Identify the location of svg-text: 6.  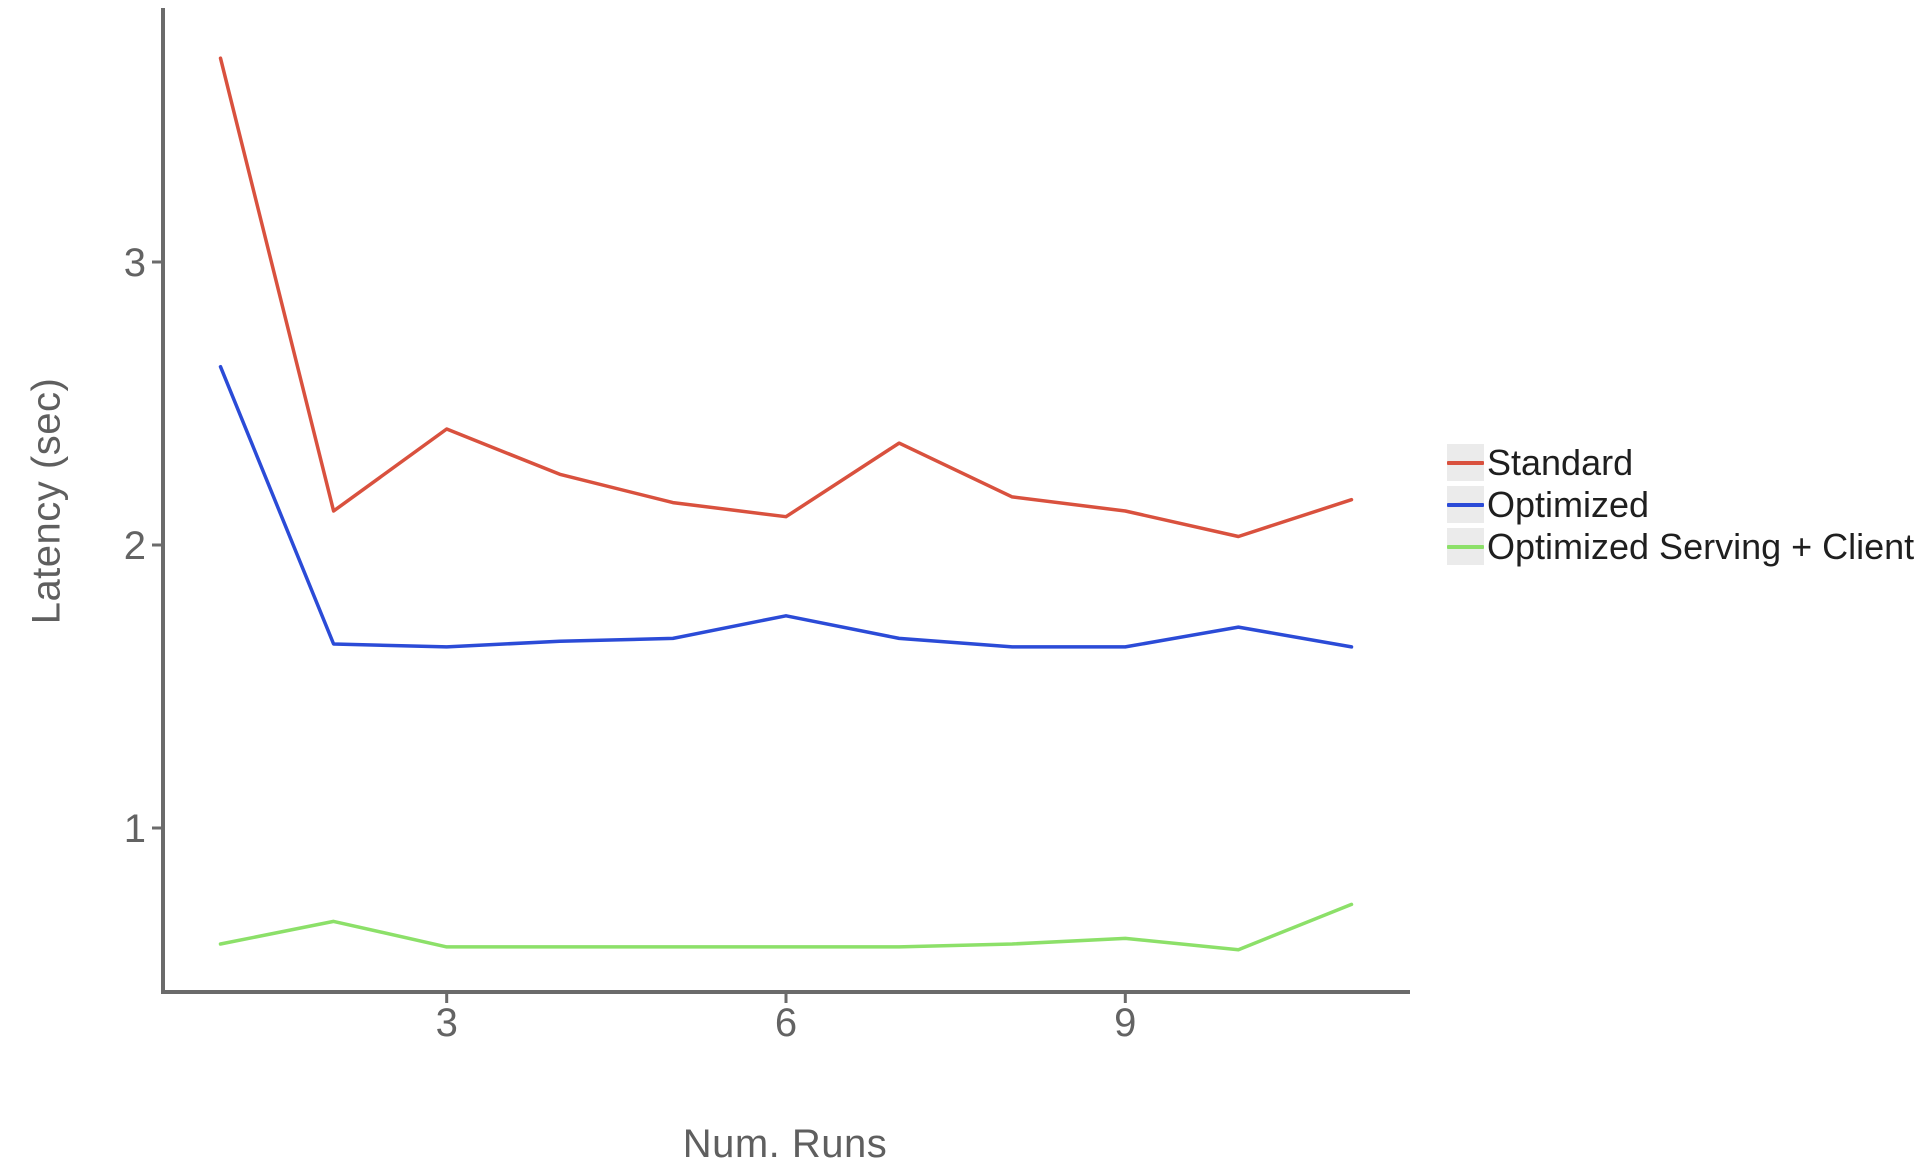
(786, 1023).